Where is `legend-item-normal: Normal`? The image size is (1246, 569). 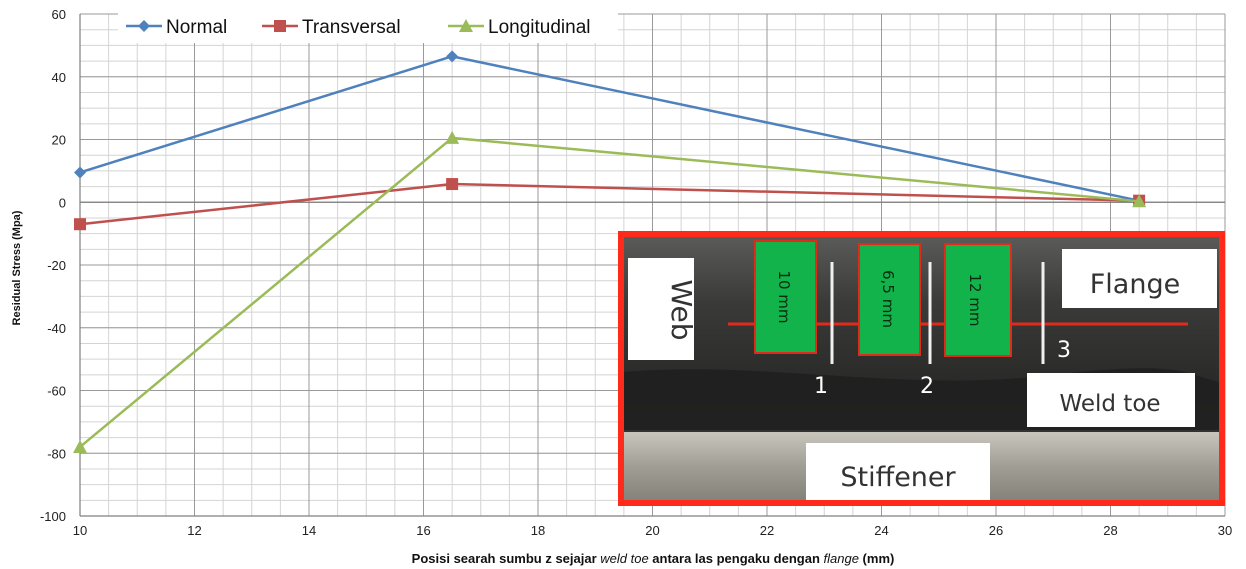 legend-item-normal: Normal is located at coordinates (176, 27).